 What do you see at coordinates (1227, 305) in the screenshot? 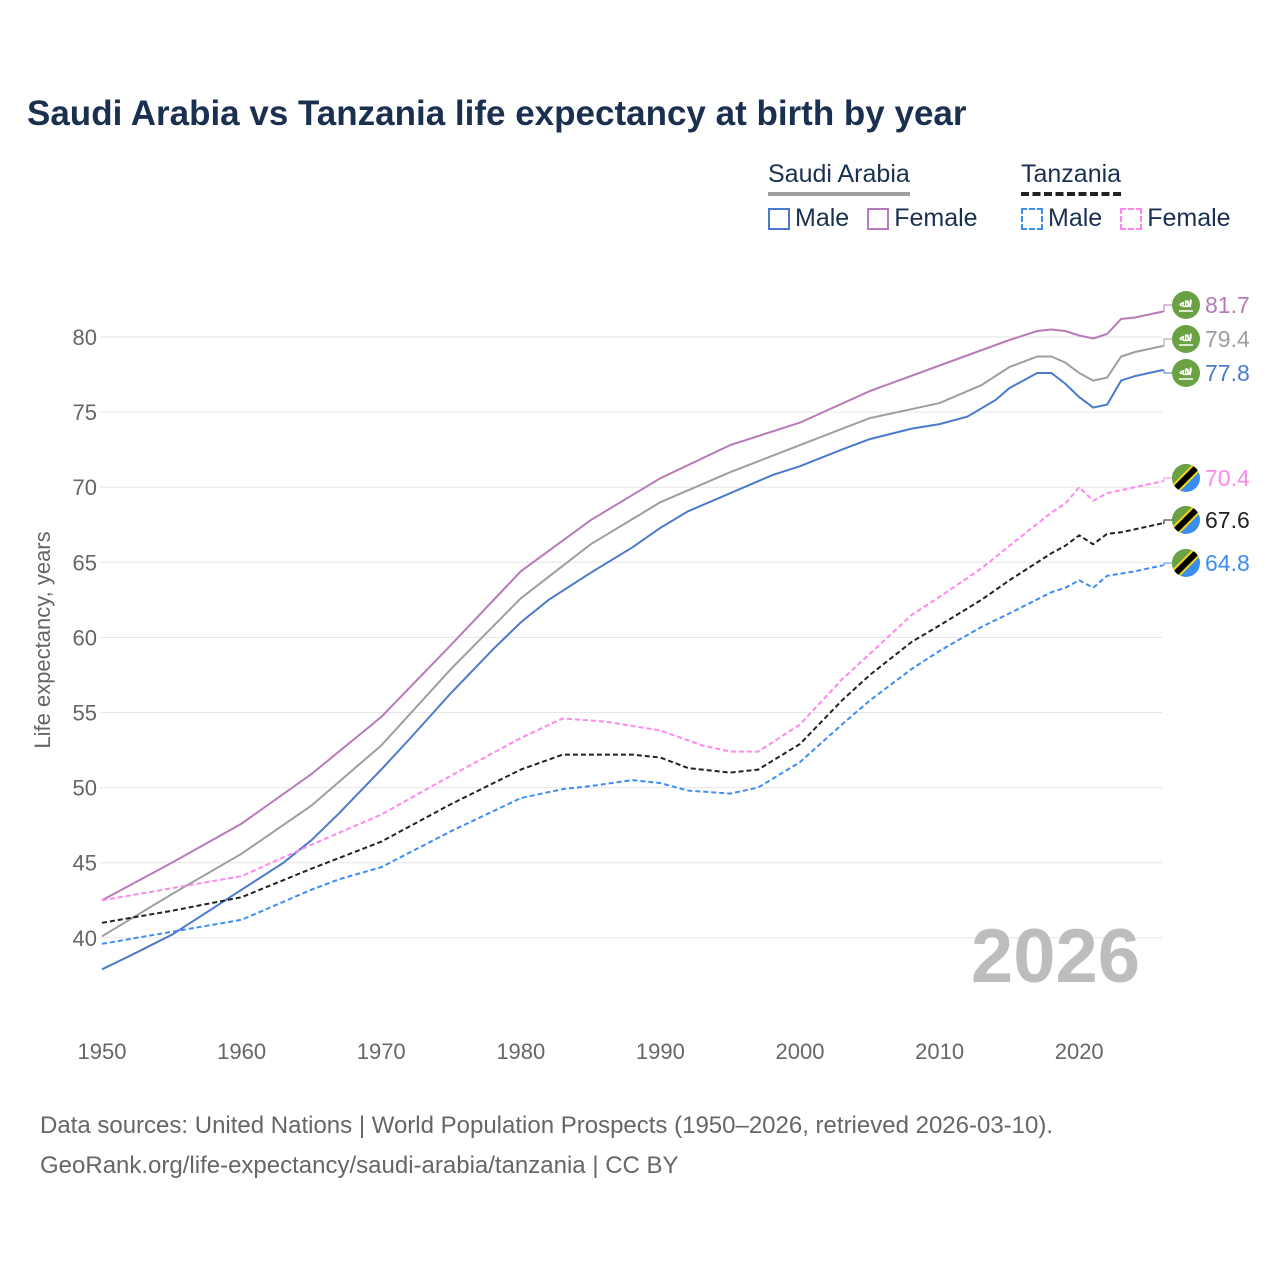
I see `end-value-label: 81.7` at bounding box center [1227, 305].